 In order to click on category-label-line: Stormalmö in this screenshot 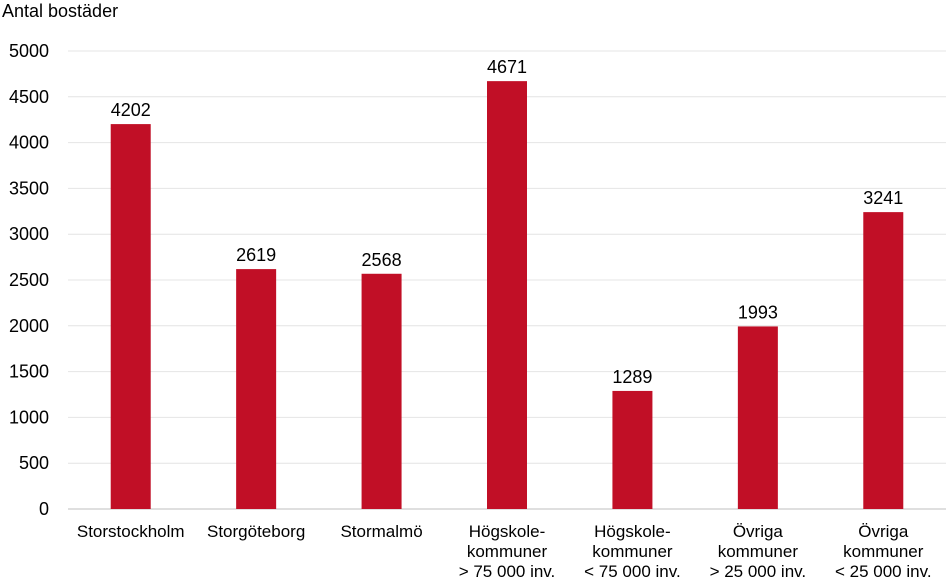, I will do `click(381, 531)`.